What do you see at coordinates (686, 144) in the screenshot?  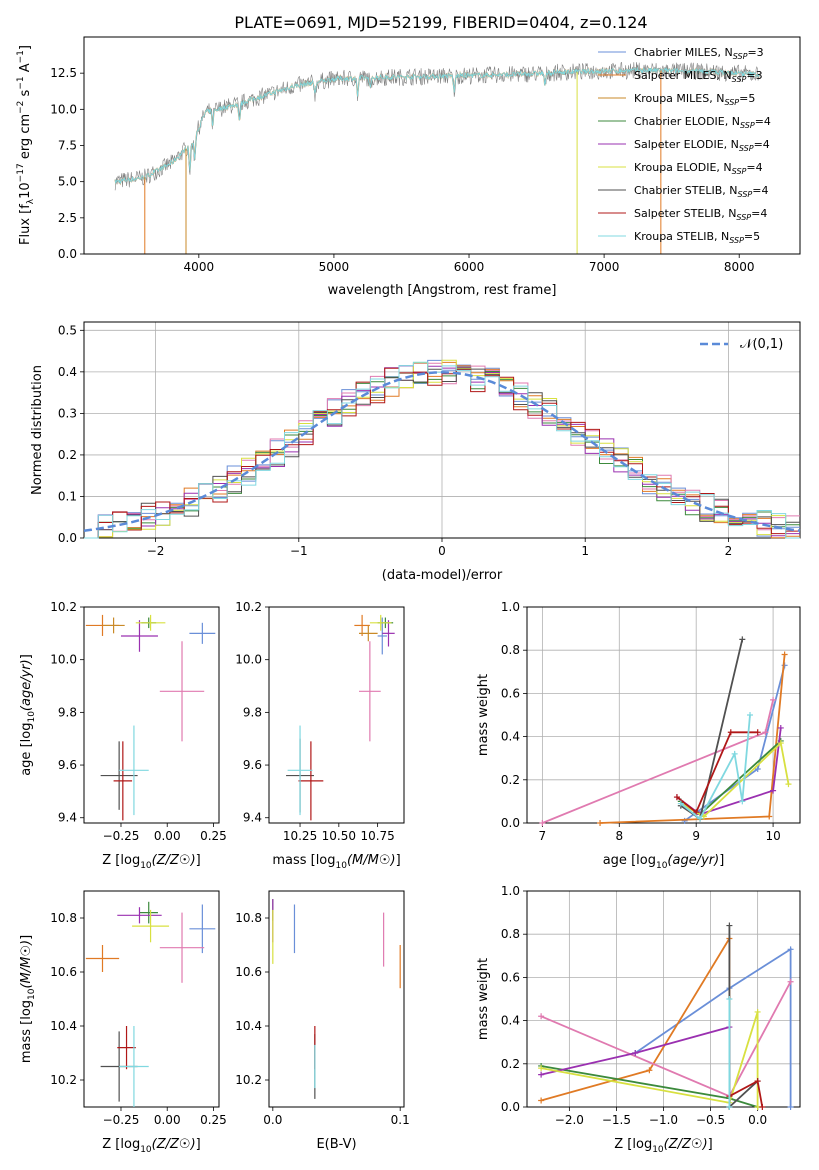 I see `legend-text: Salpeter ELODIE, N` at bounding box center [686, 144].